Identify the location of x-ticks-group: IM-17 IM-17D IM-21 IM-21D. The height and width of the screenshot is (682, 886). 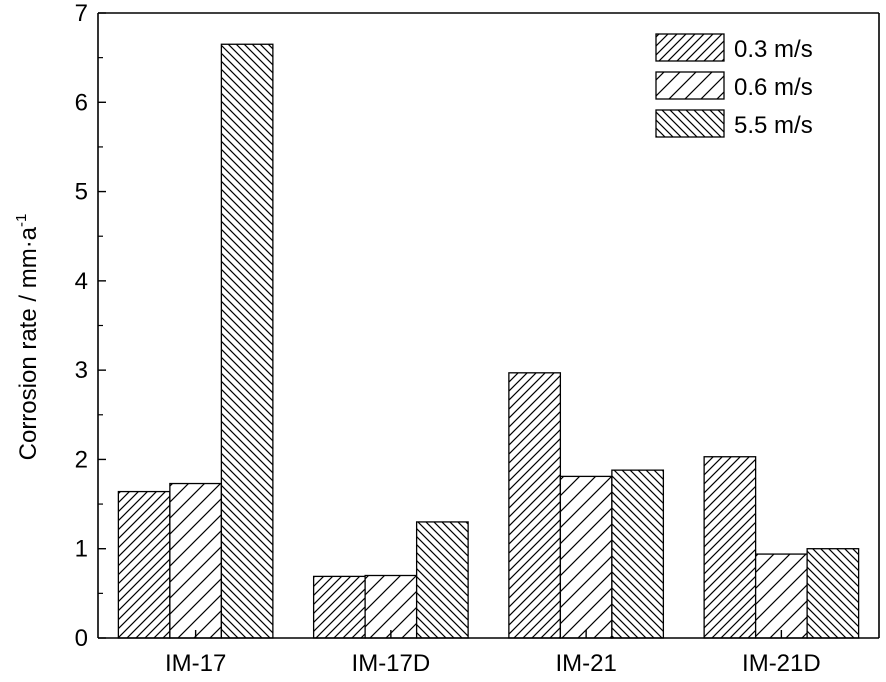
(493, 653).